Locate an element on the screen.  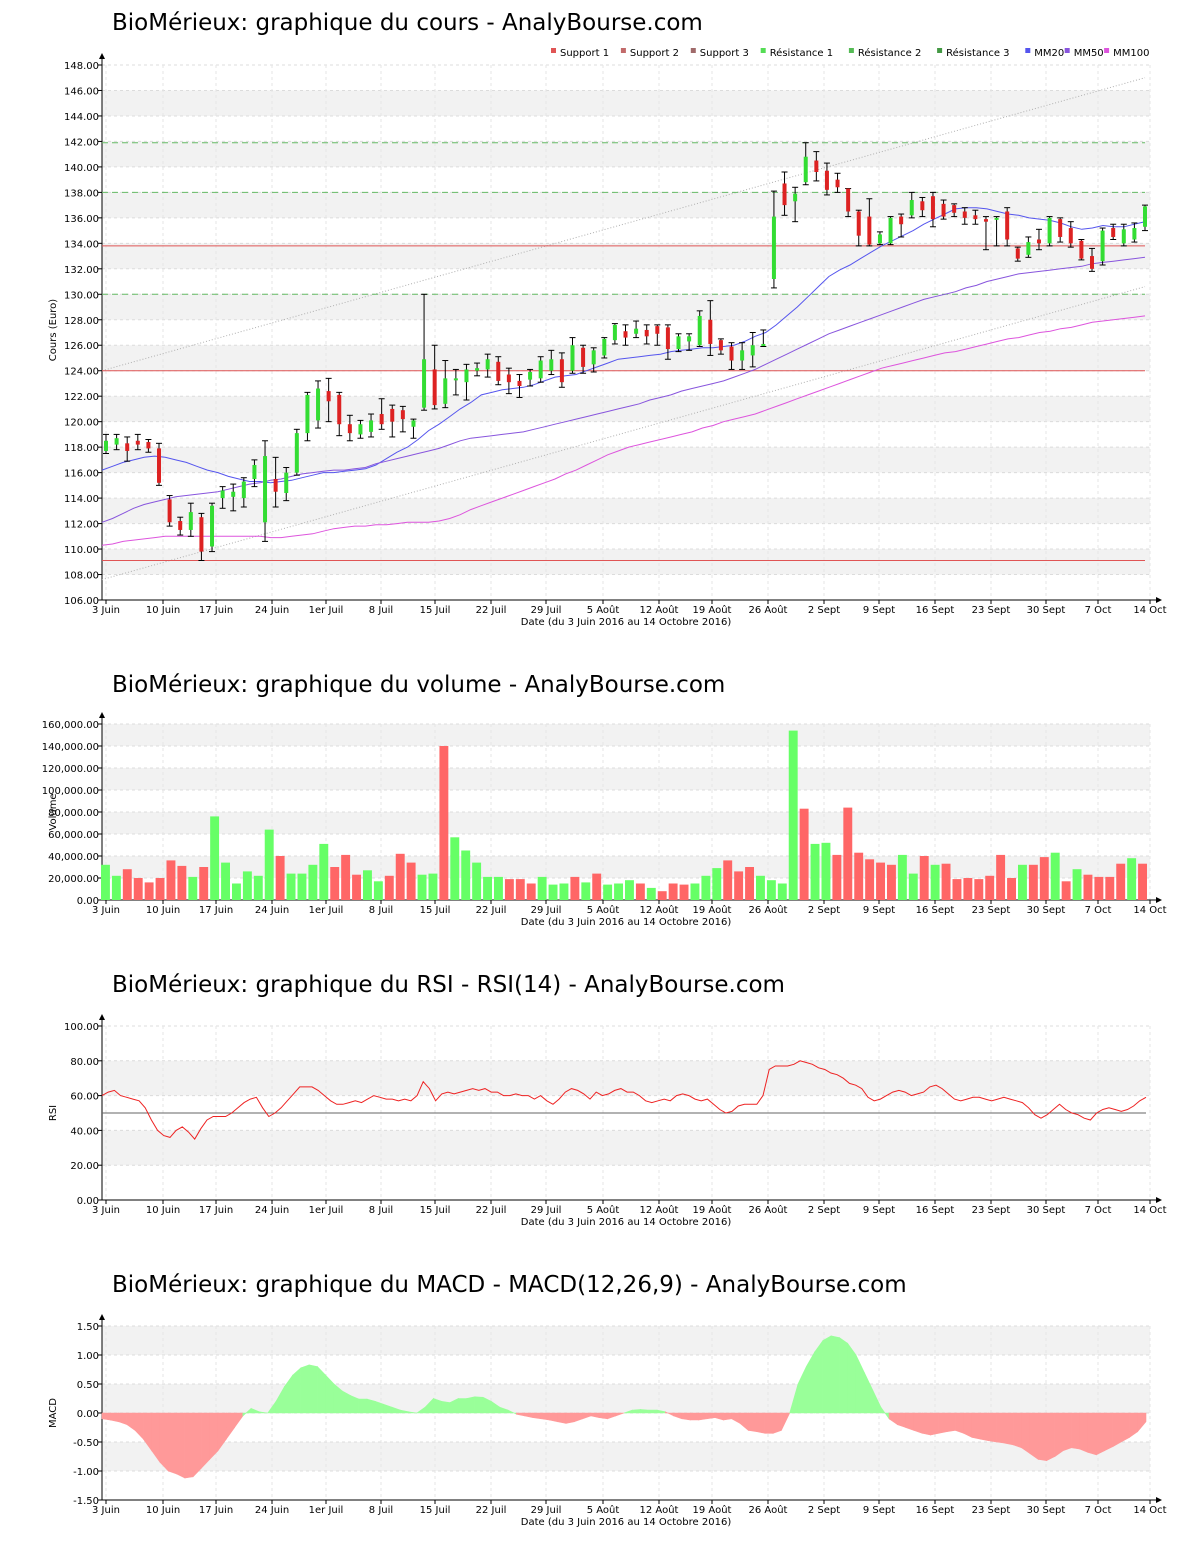
x-tick-label: 3 Juin is located at coordinates (106, 1210).